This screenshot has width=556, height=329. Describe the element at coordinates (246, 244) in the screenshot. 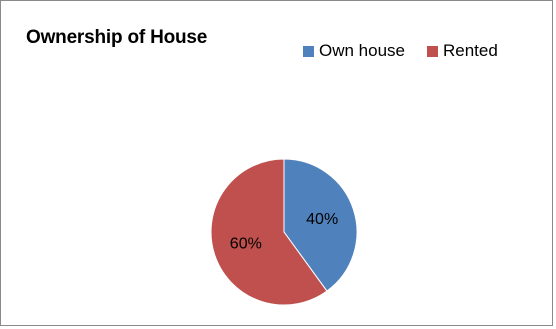

I see `pie-label-rented: 60%` at that location.